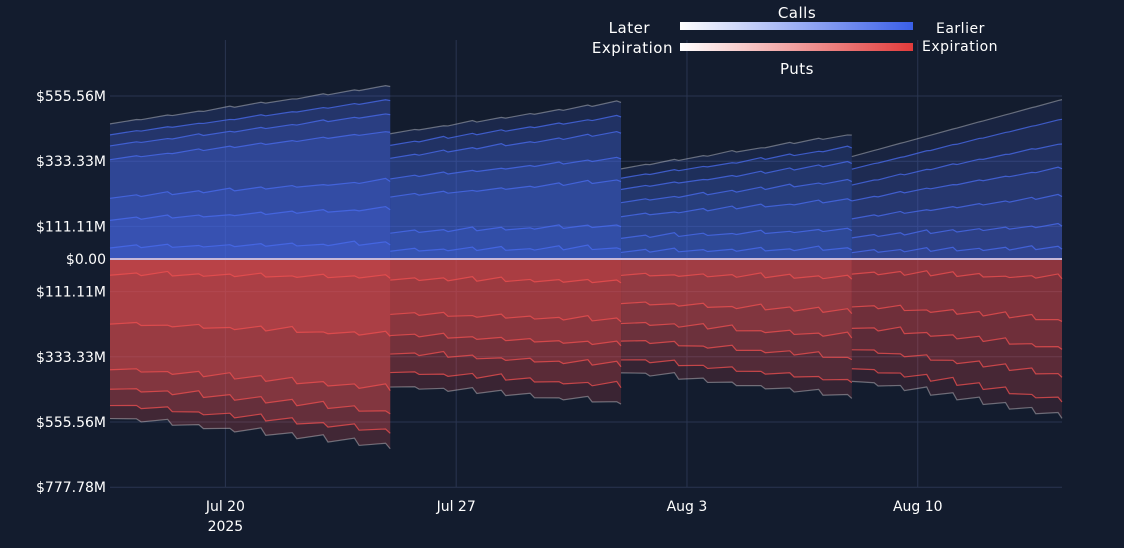  What do you see at coordinates (960, 47) in the screenshot?
I see `legend-earlier-line2: Expiration` at bounding box center [960, 47].